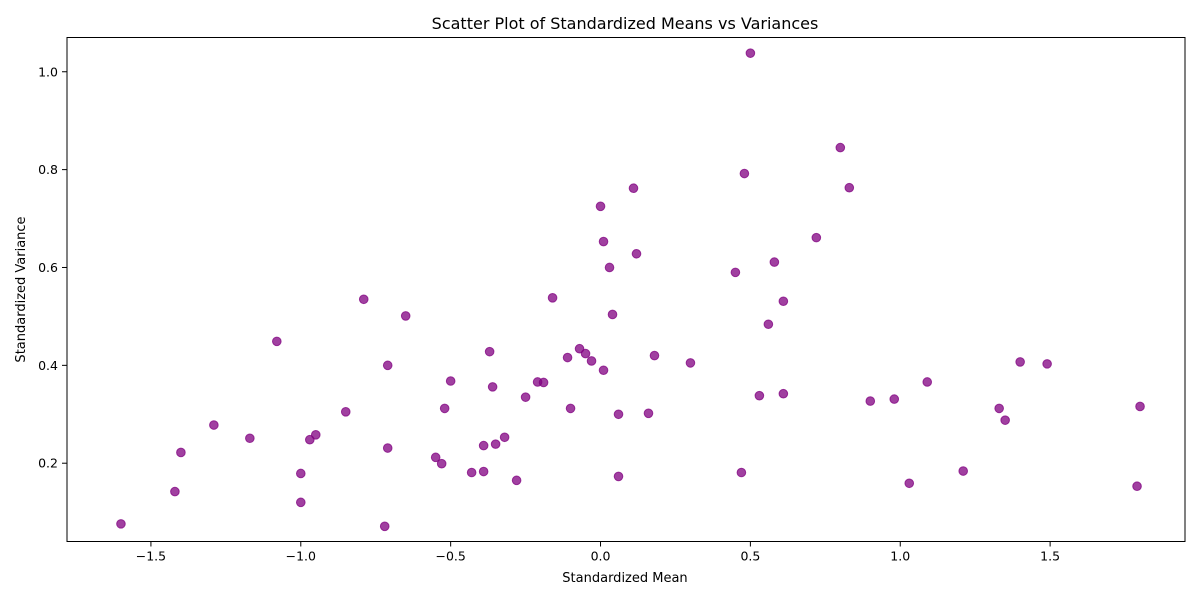  What do you see at coordinates (750, 556) in the screenshot?
I see `x-tick-label: 0.5` at bounding box center [750, 556].